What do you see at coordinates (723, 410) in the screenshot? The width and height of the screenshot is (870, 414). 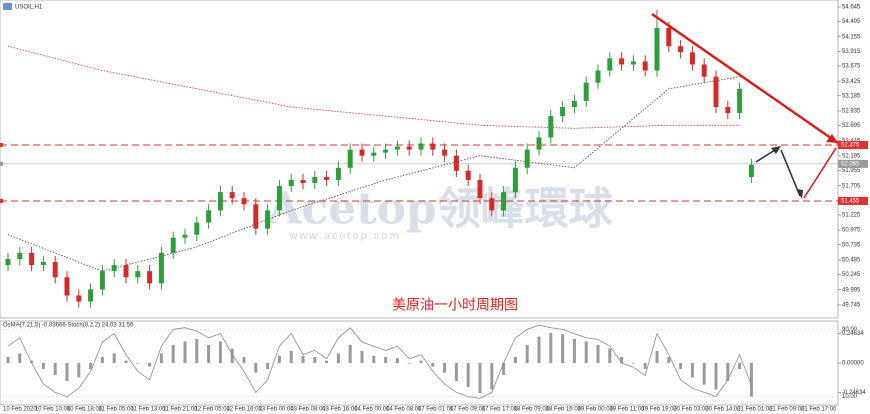 I see `x-tick-label: 20 Feb 14:00` at bounding box center [723, 410].